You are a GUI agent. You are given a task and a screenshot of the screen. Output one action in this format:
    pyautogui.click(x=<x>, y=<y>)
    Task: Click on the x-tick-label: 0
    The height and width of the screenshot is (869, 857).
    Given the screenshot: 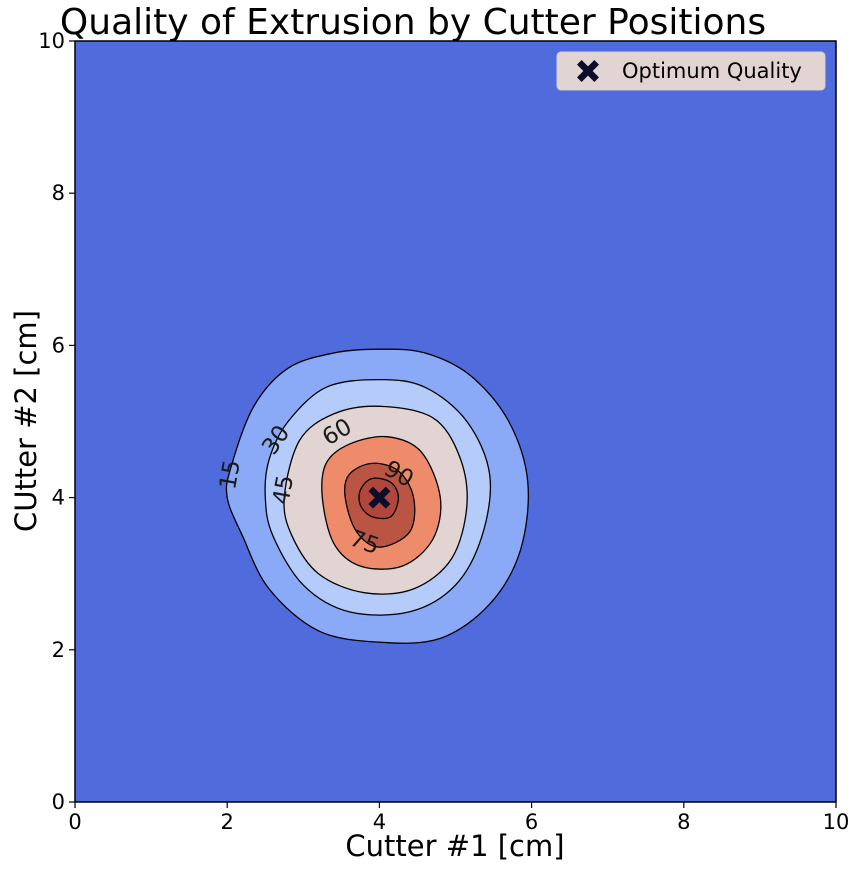 What is the action you would take?
    pyautogui.click(x=74, y=822)
    